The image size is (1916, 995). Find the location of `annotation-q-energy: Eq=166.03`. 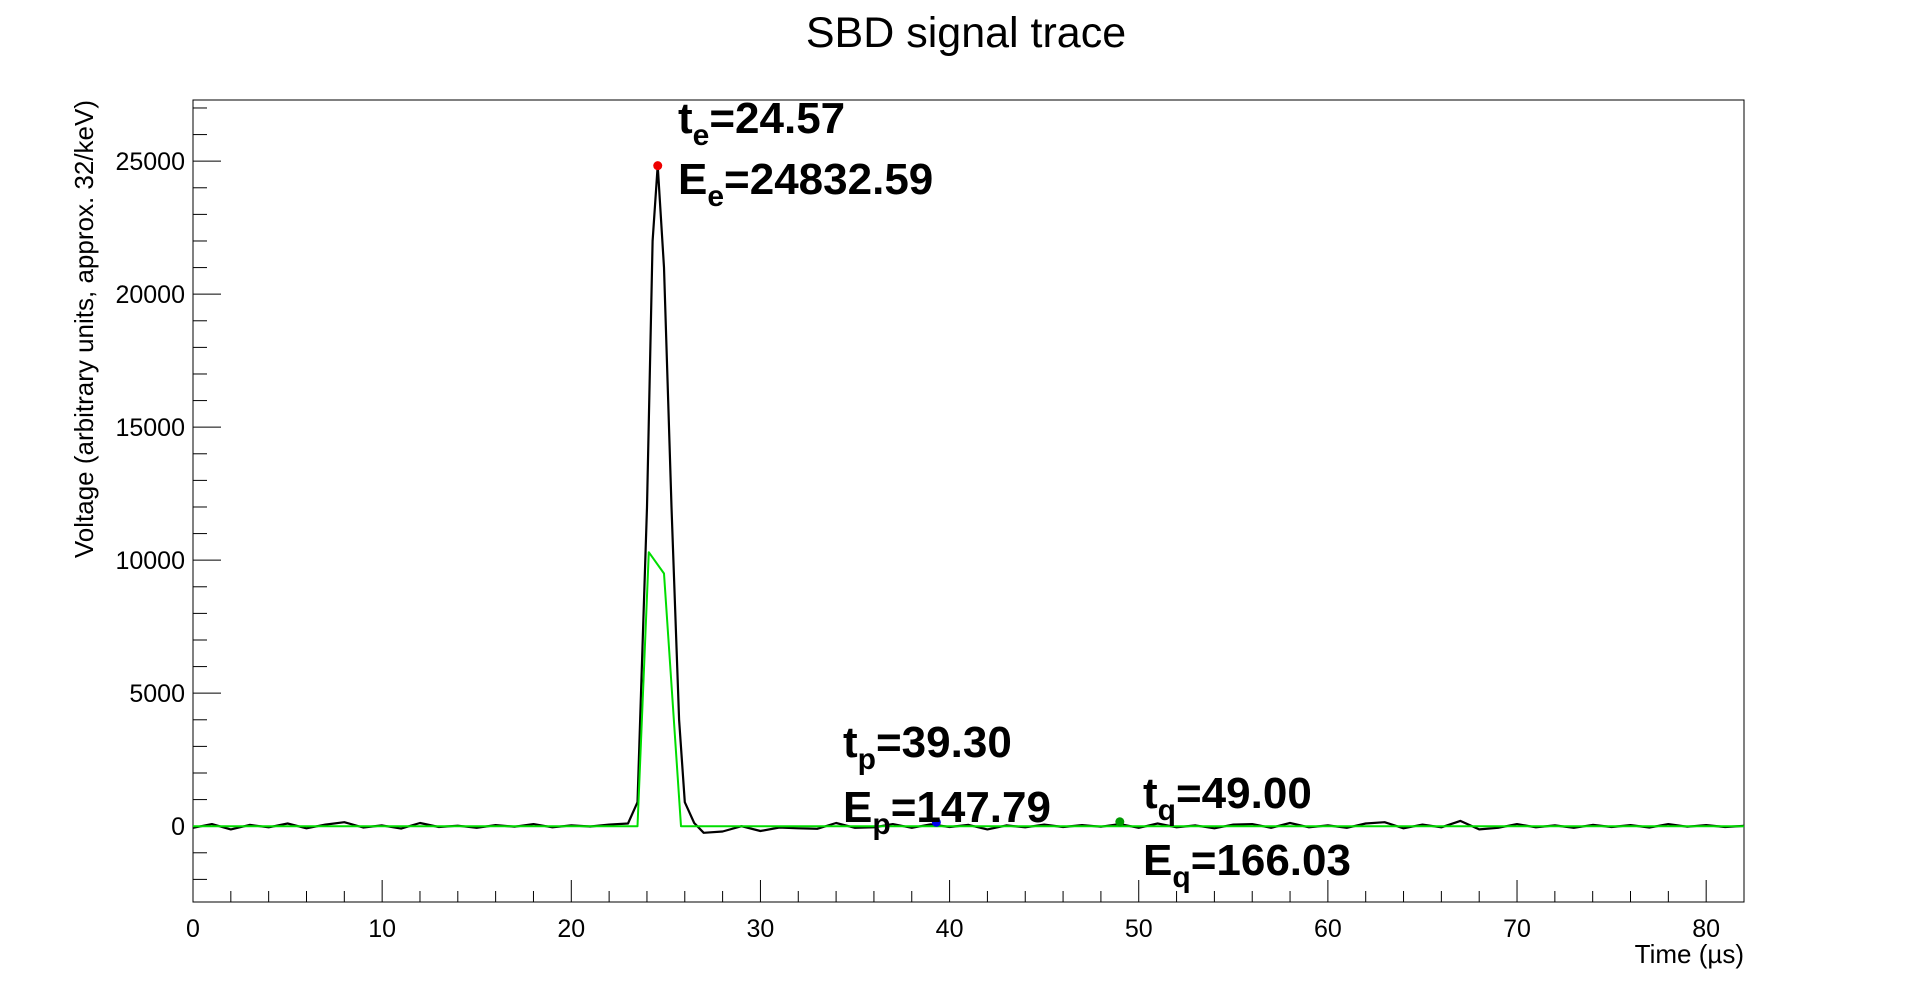

annotation-q-energy: Eq=166.03 is located at coordinates (1247, 865).